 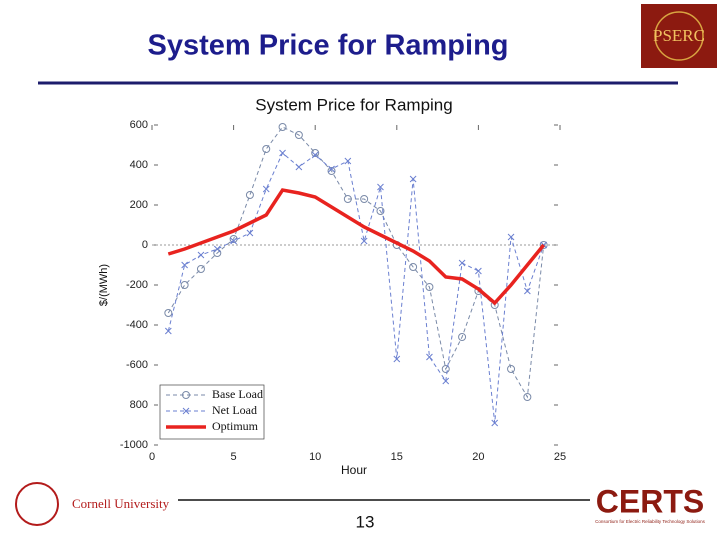 I want to click on pserc-logo, so click(x=679, y=36).